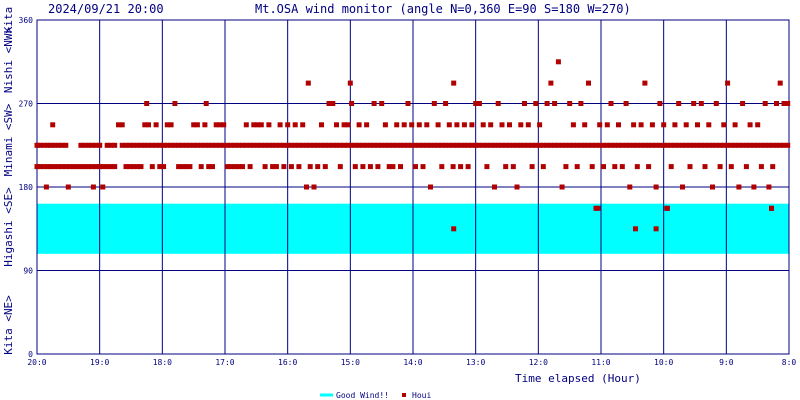 This screenshot has width=800, height=400. Describe the element at coordinates (106, 9) in the screenshot. I see `chart-timestamp: 2024/09/21 20:00` at that location.